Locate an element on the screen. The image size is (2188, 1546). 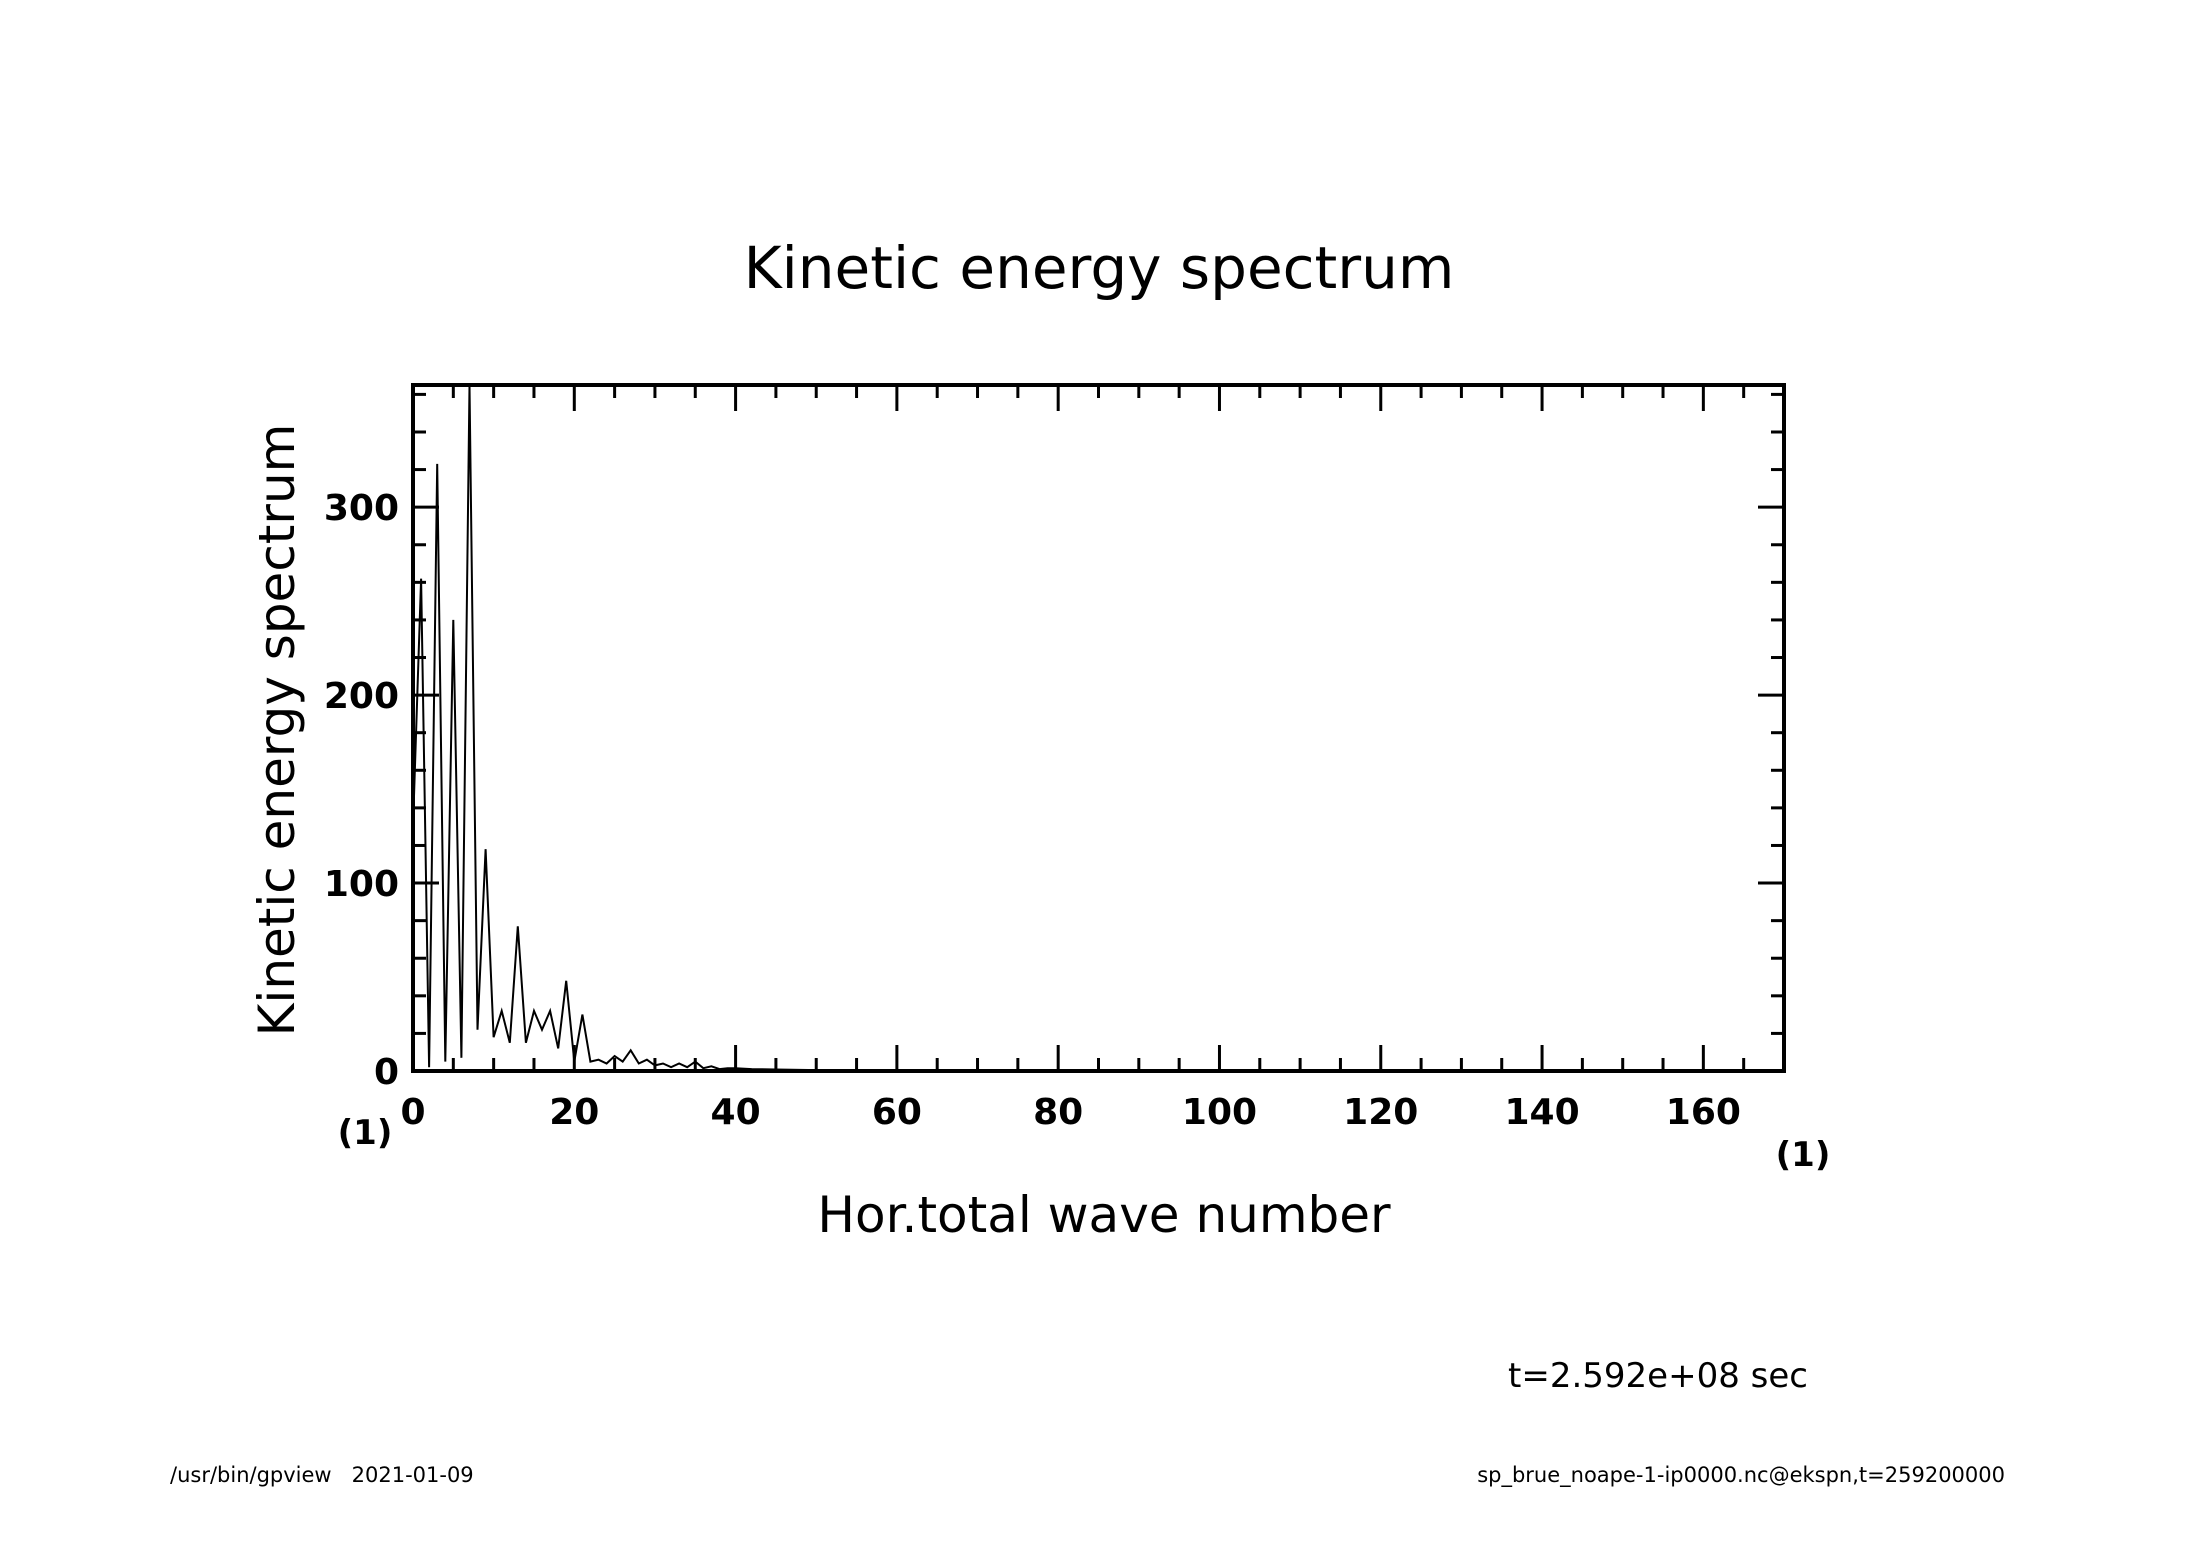
footer-left: /usr/bin/gpview 2021-01-09 is located at coordinates (322, 1475).